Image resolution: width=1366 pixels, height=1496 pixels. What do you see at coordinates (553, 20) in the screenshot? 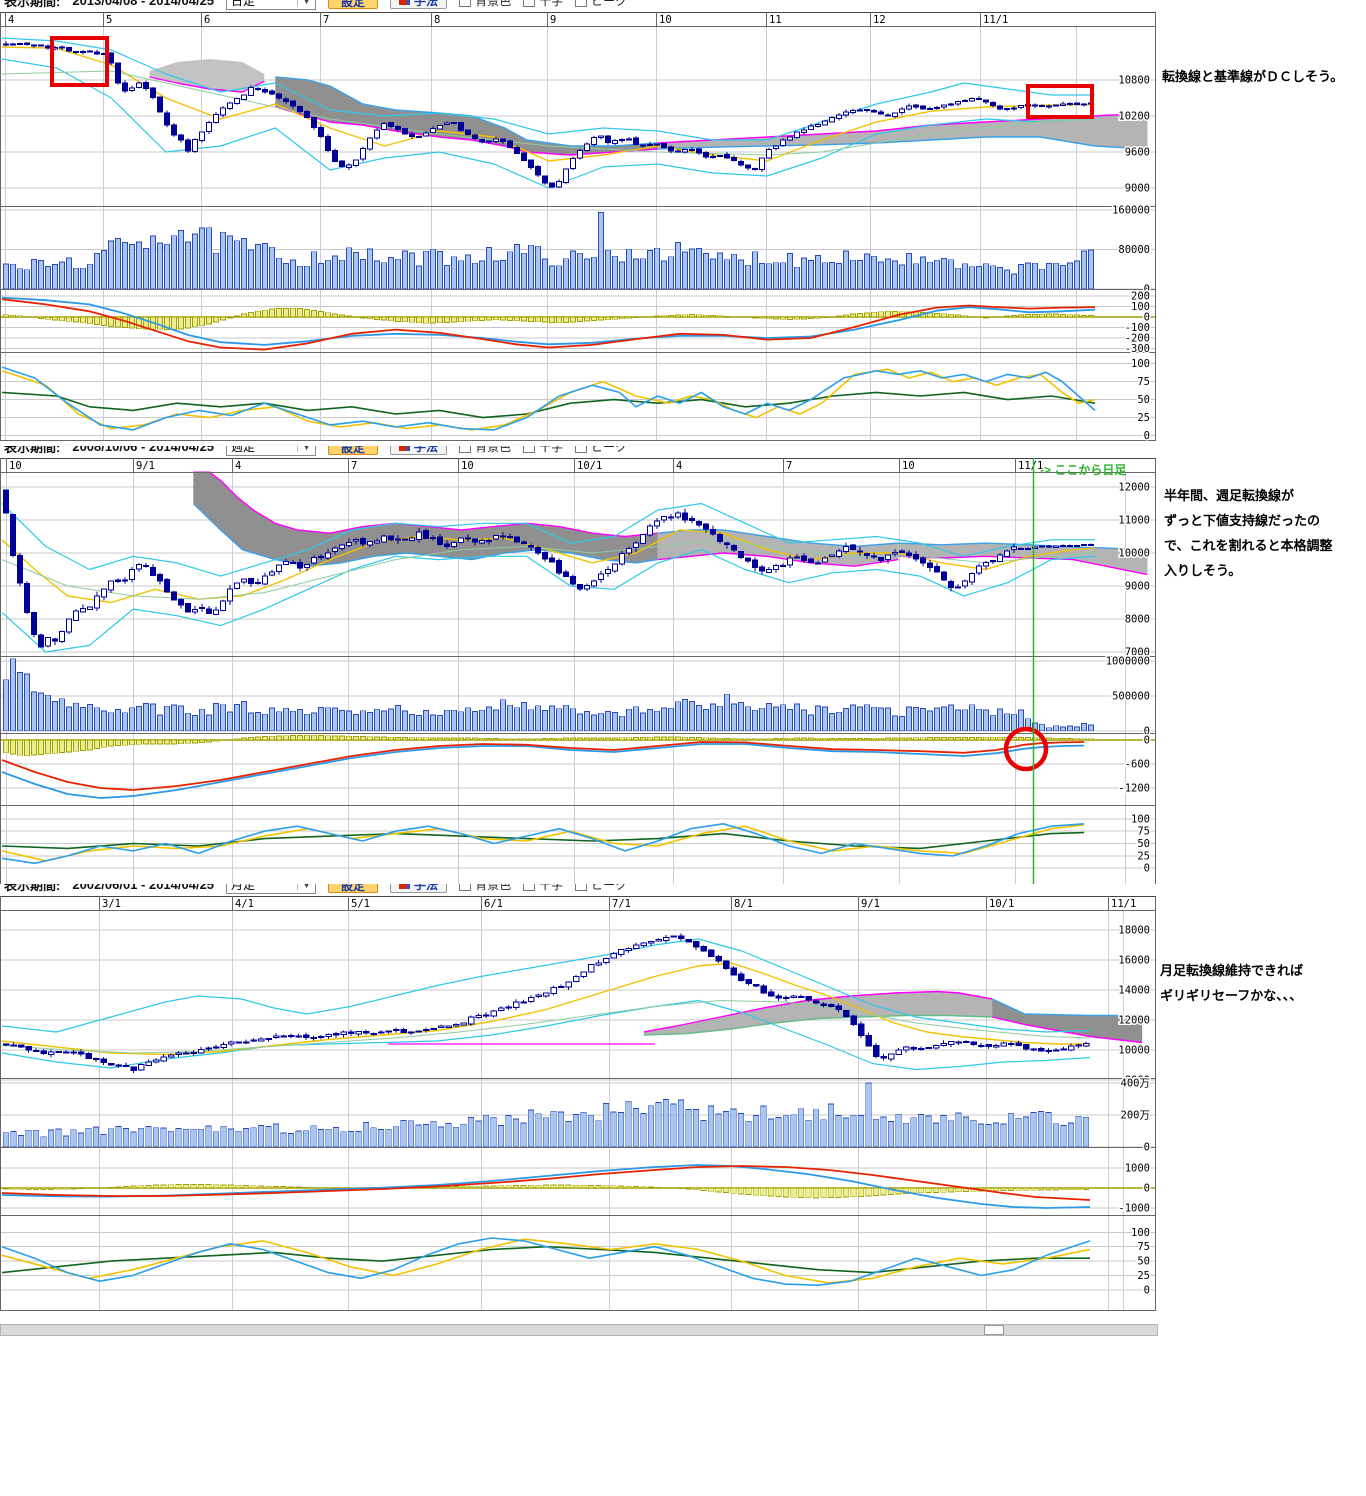
I see `svg-text: 9` at bounding box center [553, 20].